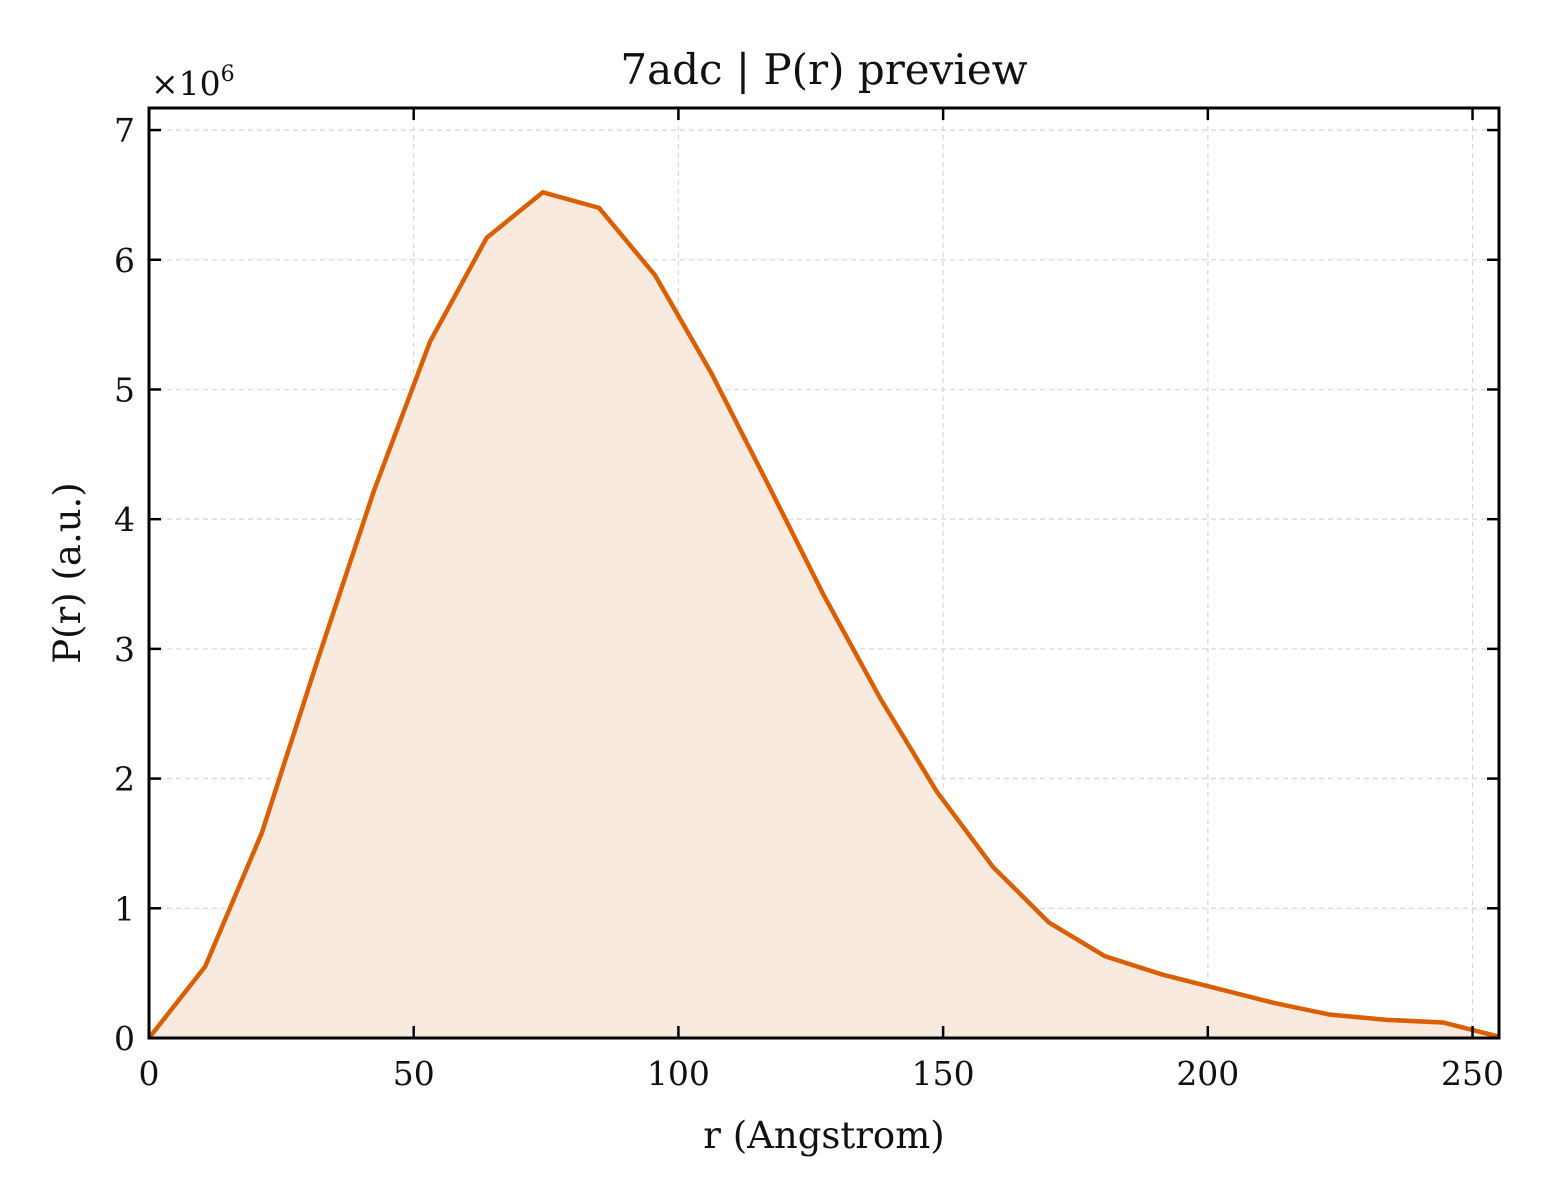 This screenshot has width=1560, height=1200. I want to click on y-tick-label: 4, so click(124, 519).